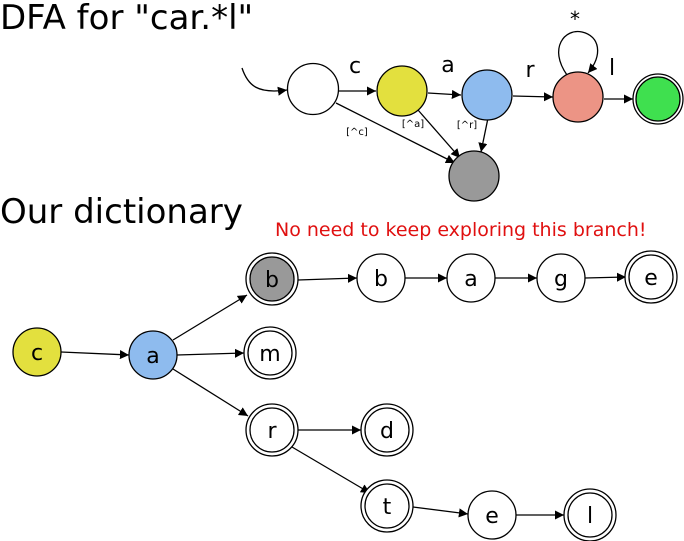 Image resolution: width=684 pixels, height=541 pixels. Describe the element at coordinates (440, 512) in the screenshot. I see `trie-edge-t-e2` at that location.